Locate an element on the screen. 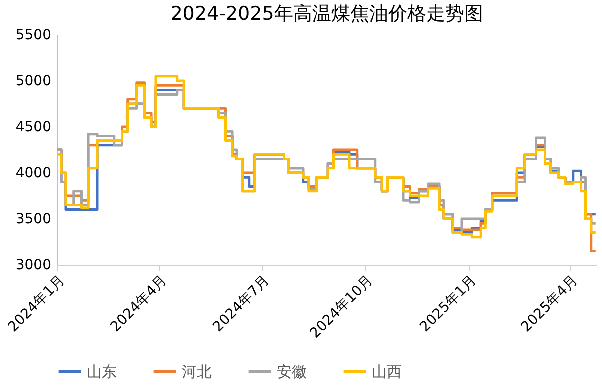 The width and height of the screenshot is (602, 385). y-tick-label: 5500 is located at coordinates (34, 36).